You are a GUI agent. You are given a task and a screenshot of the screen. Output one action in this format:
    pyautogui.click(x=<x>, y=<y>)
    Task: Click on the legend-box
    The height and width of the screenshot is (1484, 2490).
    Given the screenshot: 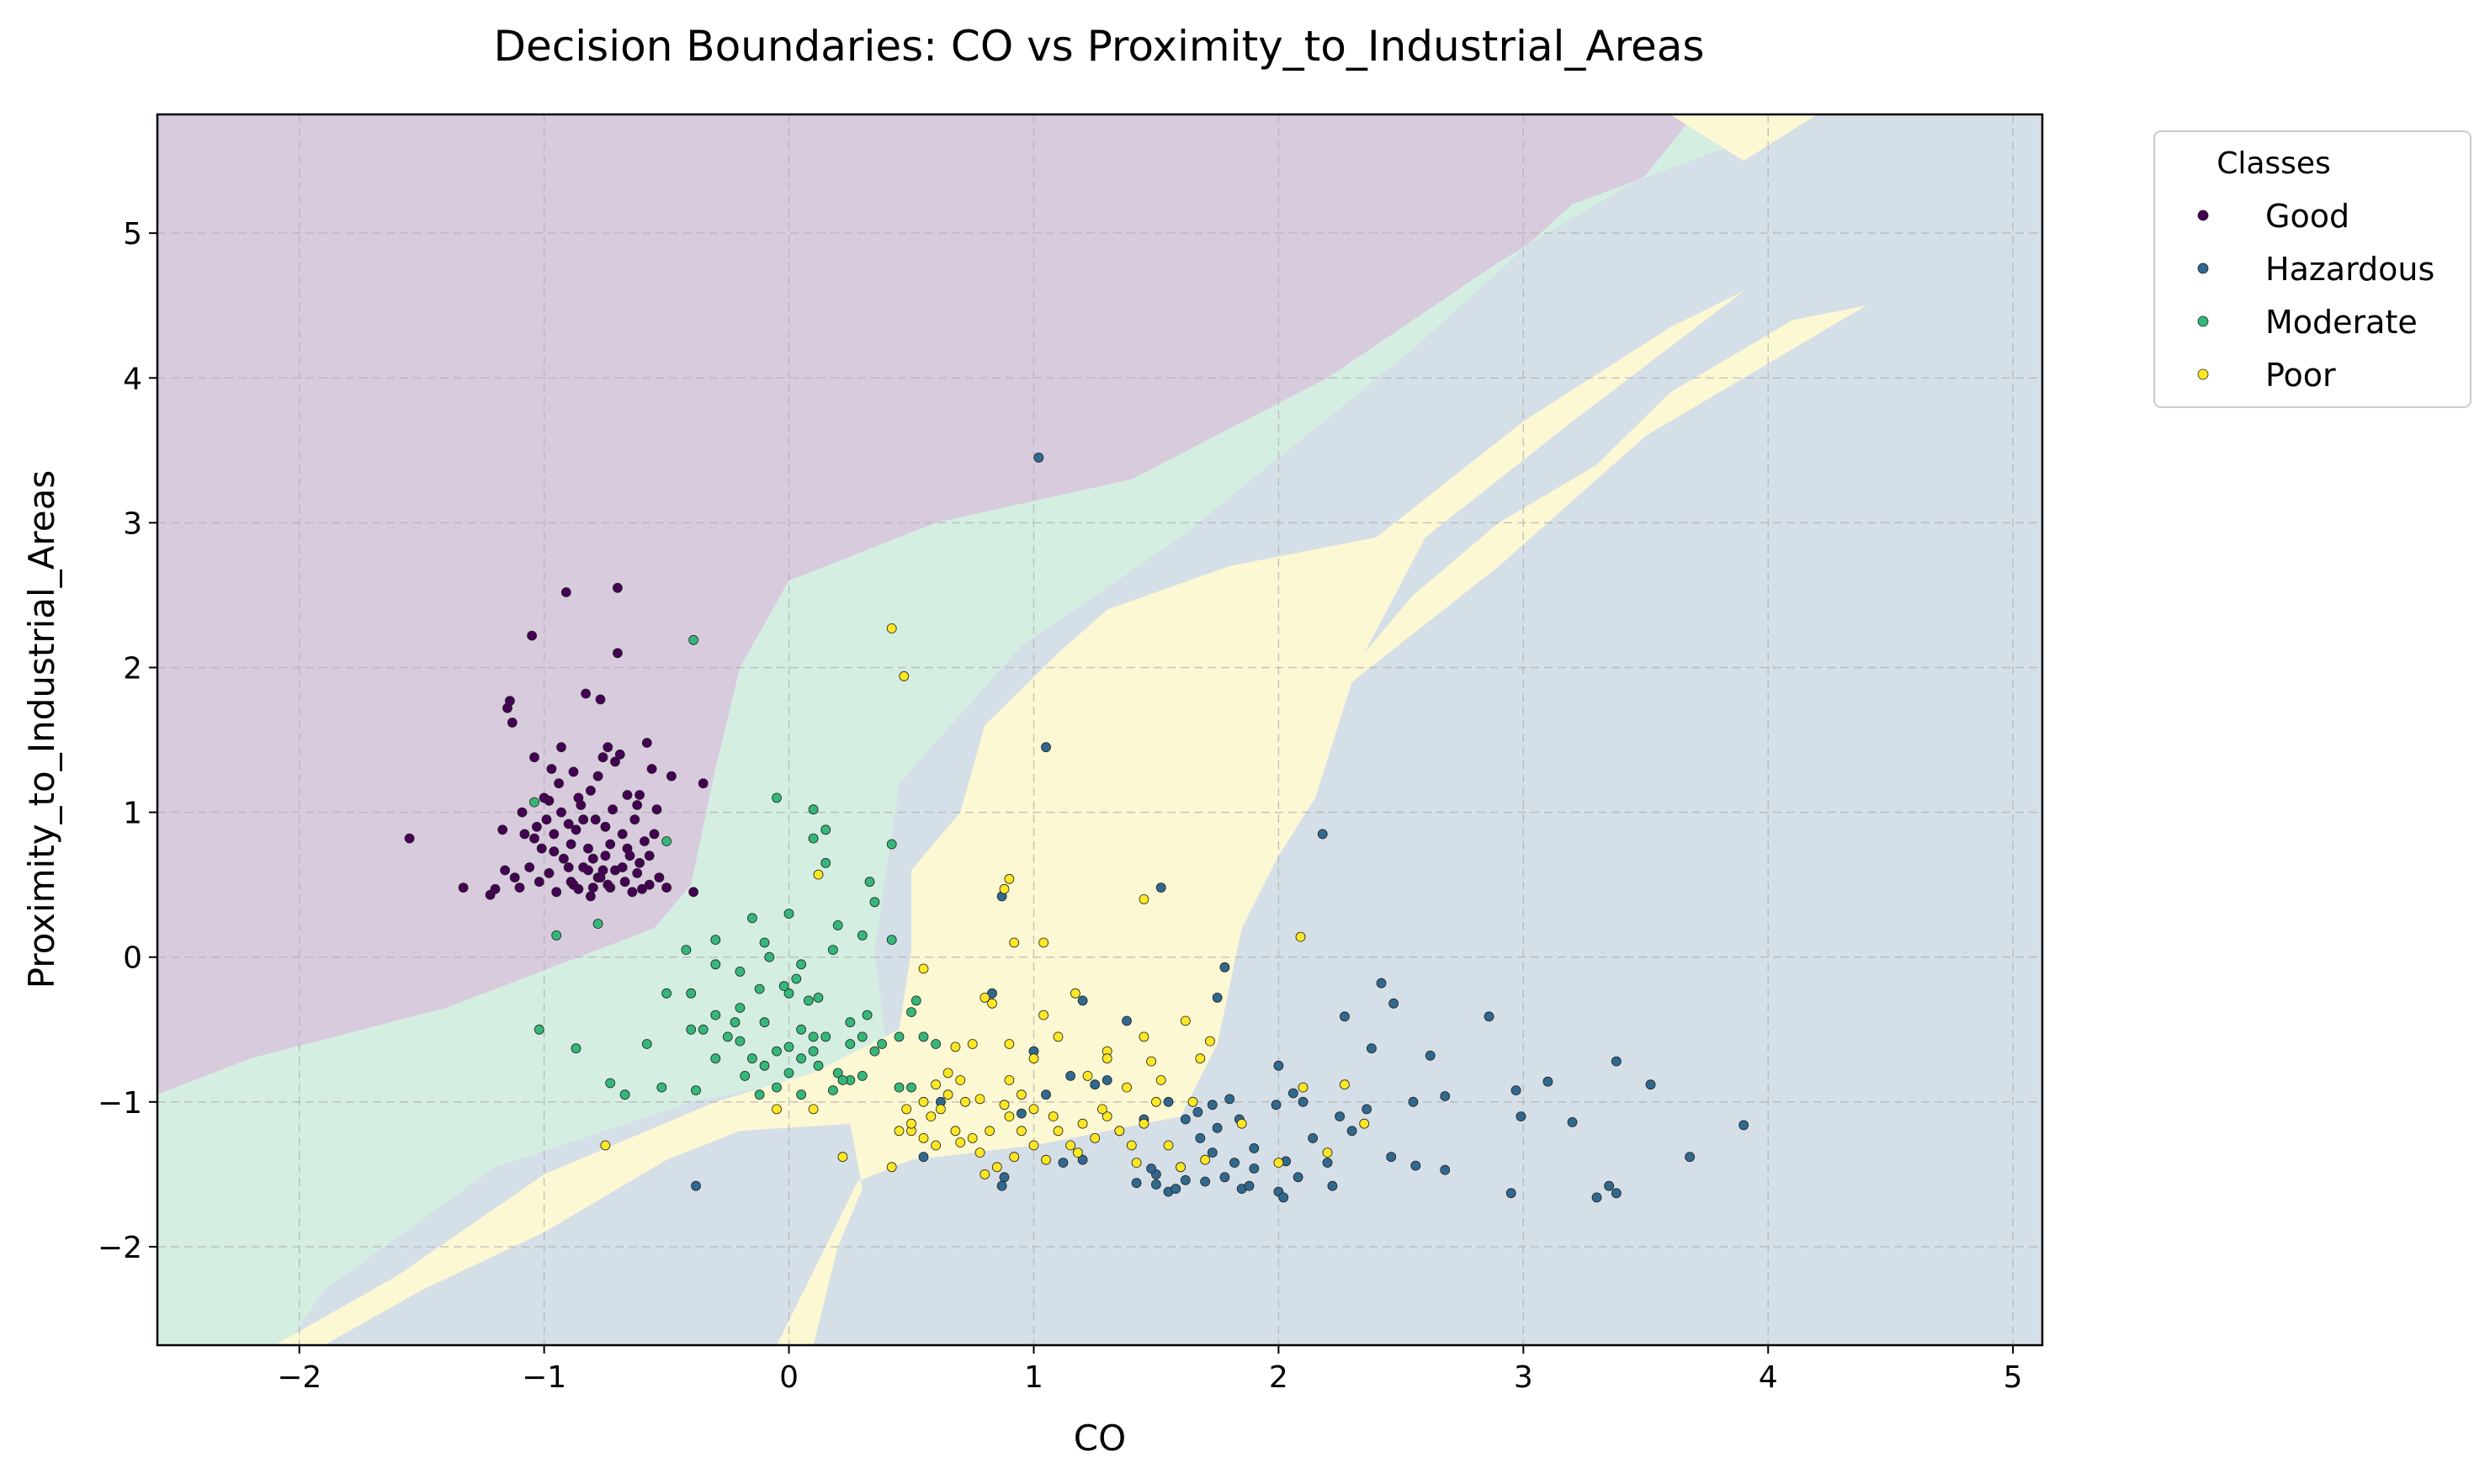 What is the action you would take?
    pyautogui.click(x=2312, y=269)
    